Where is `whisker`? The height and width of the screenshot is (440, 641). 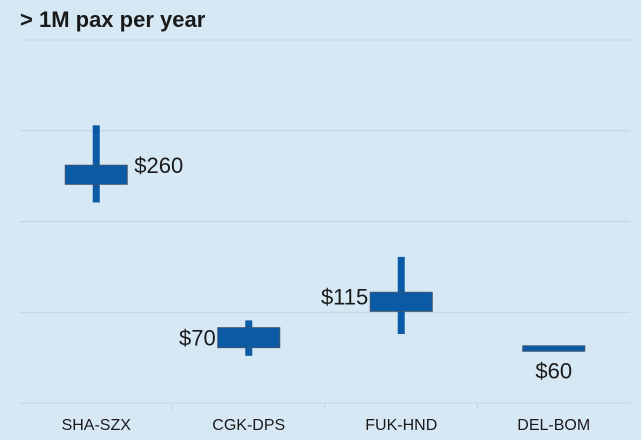
whisker is located at coordinates (96, 164).